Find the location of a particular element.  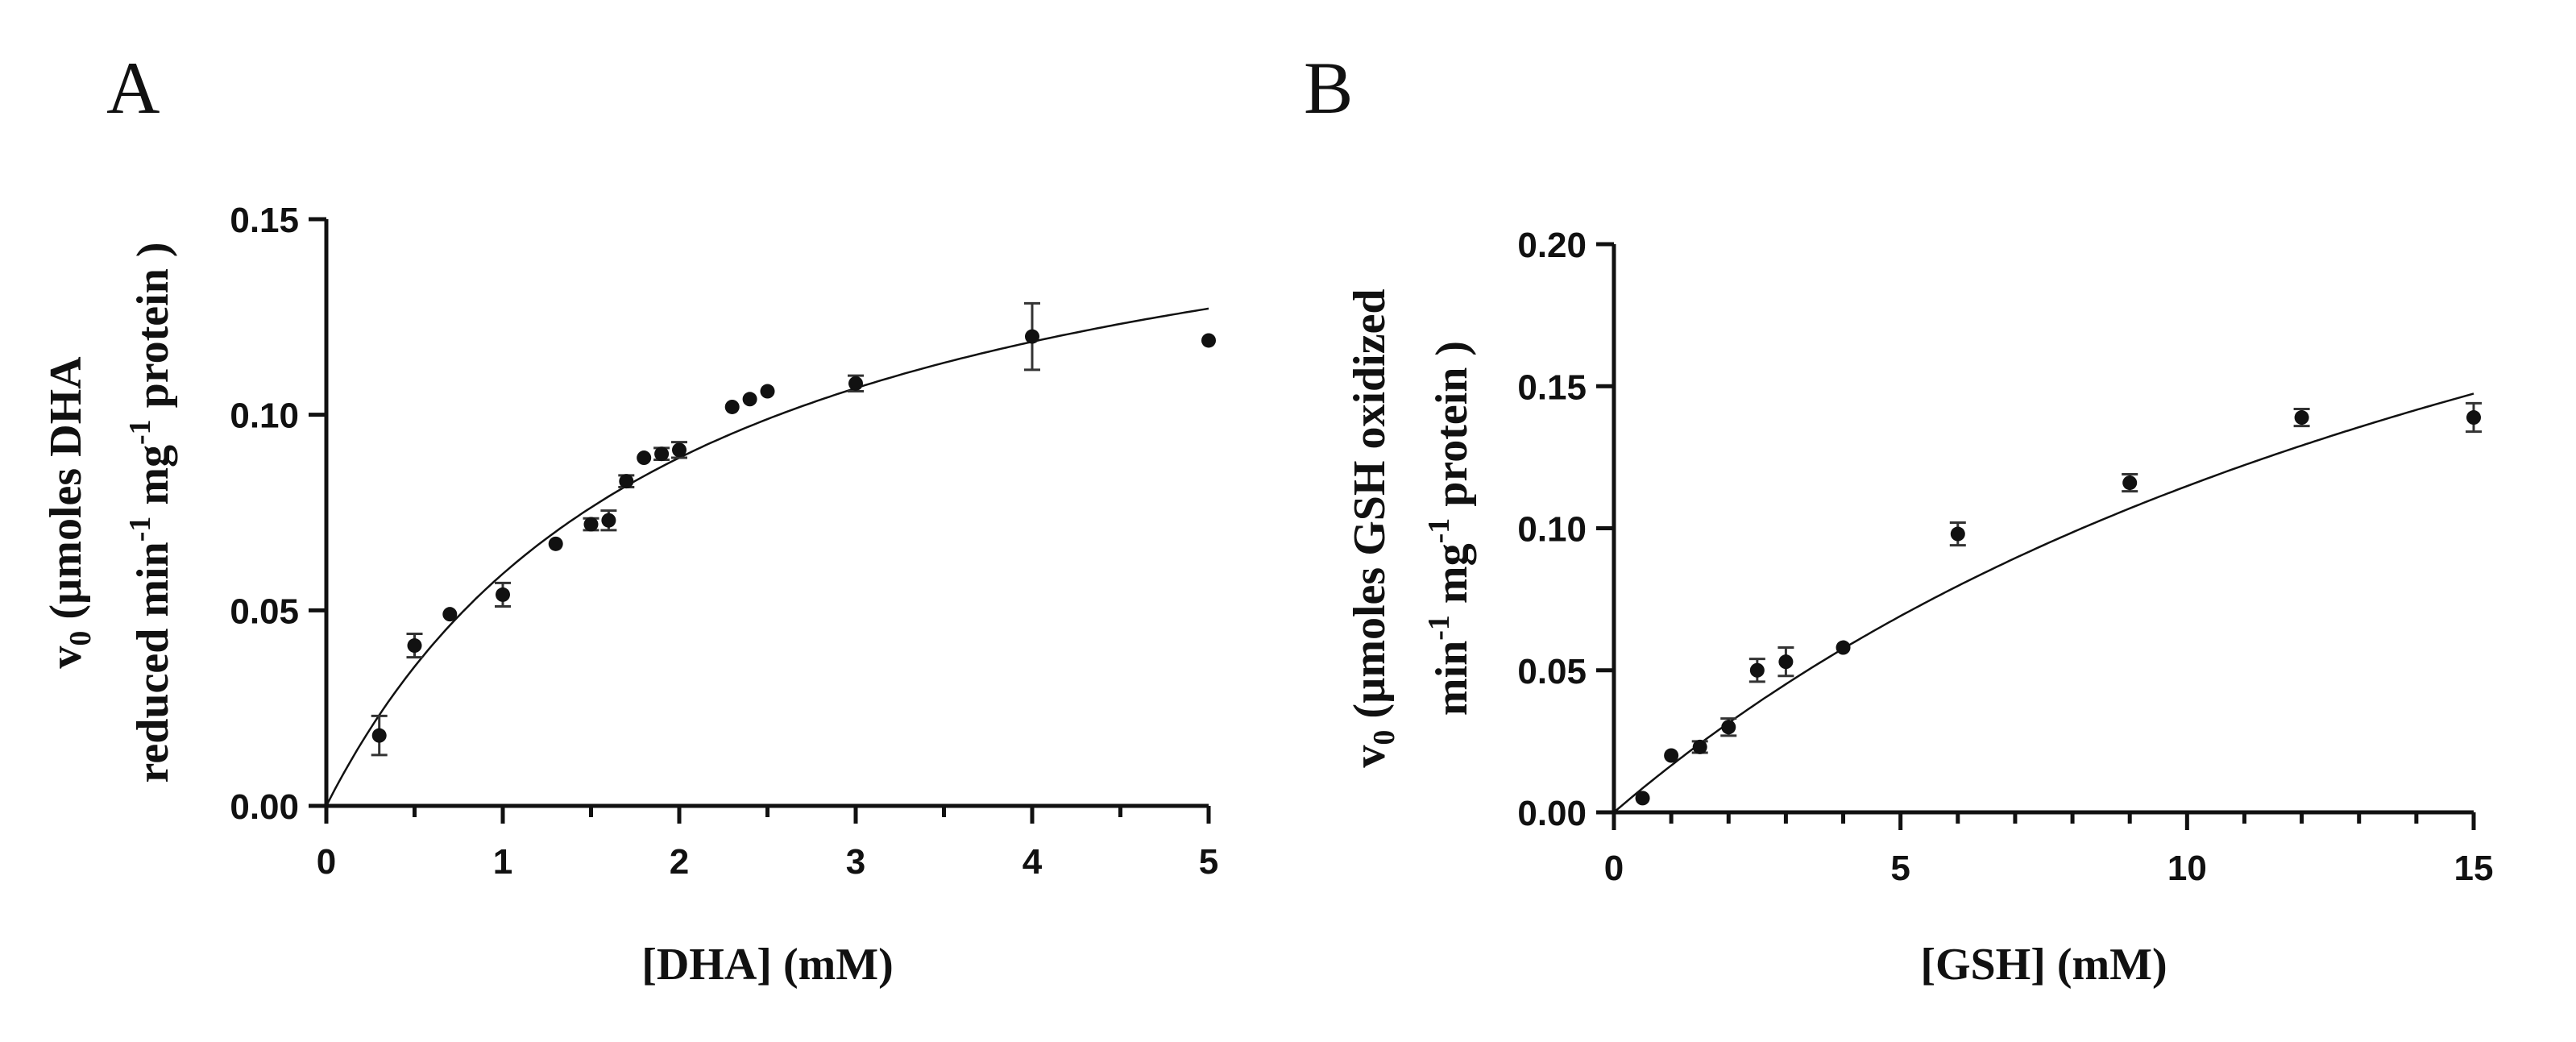

panel-b-x-ticks: 0 5 10 15 is located at coordinates (2049, 850).